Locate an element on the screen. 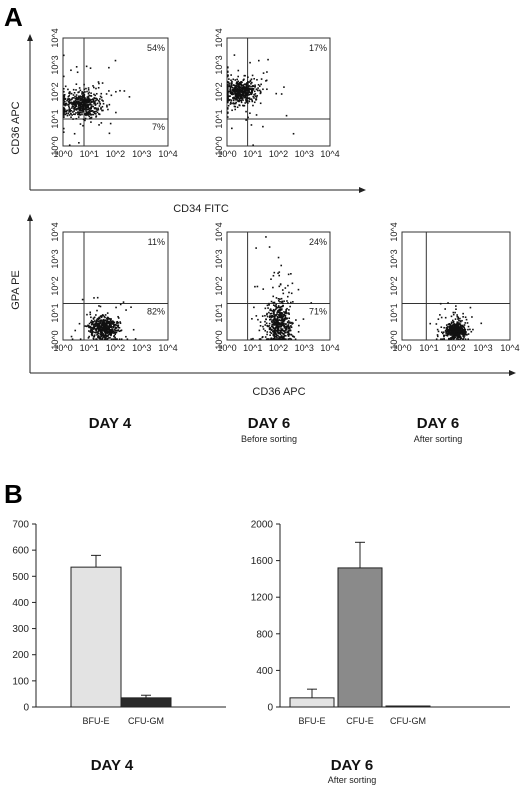 The height and width of the screenshot is (794, 520). quadrant-label-upper-right: 17% is located at coordinates (318, 48).